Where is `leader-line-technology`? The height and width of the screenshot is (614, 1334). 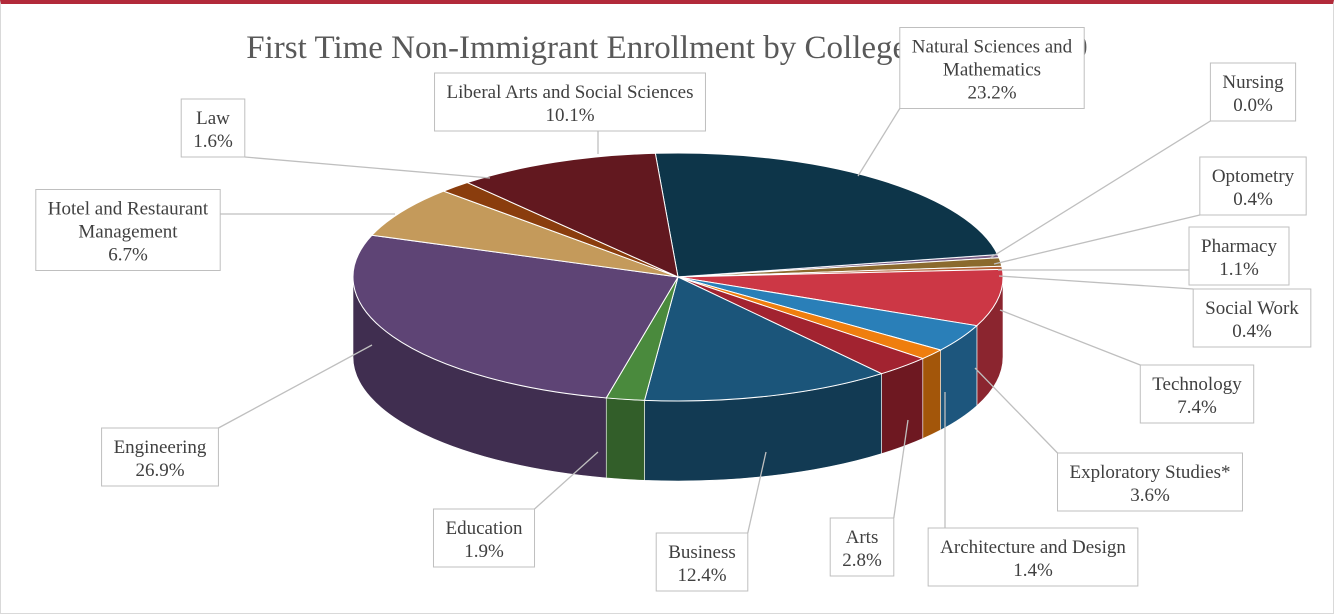 leader-line-technology is located at coordinates (1070, 337).